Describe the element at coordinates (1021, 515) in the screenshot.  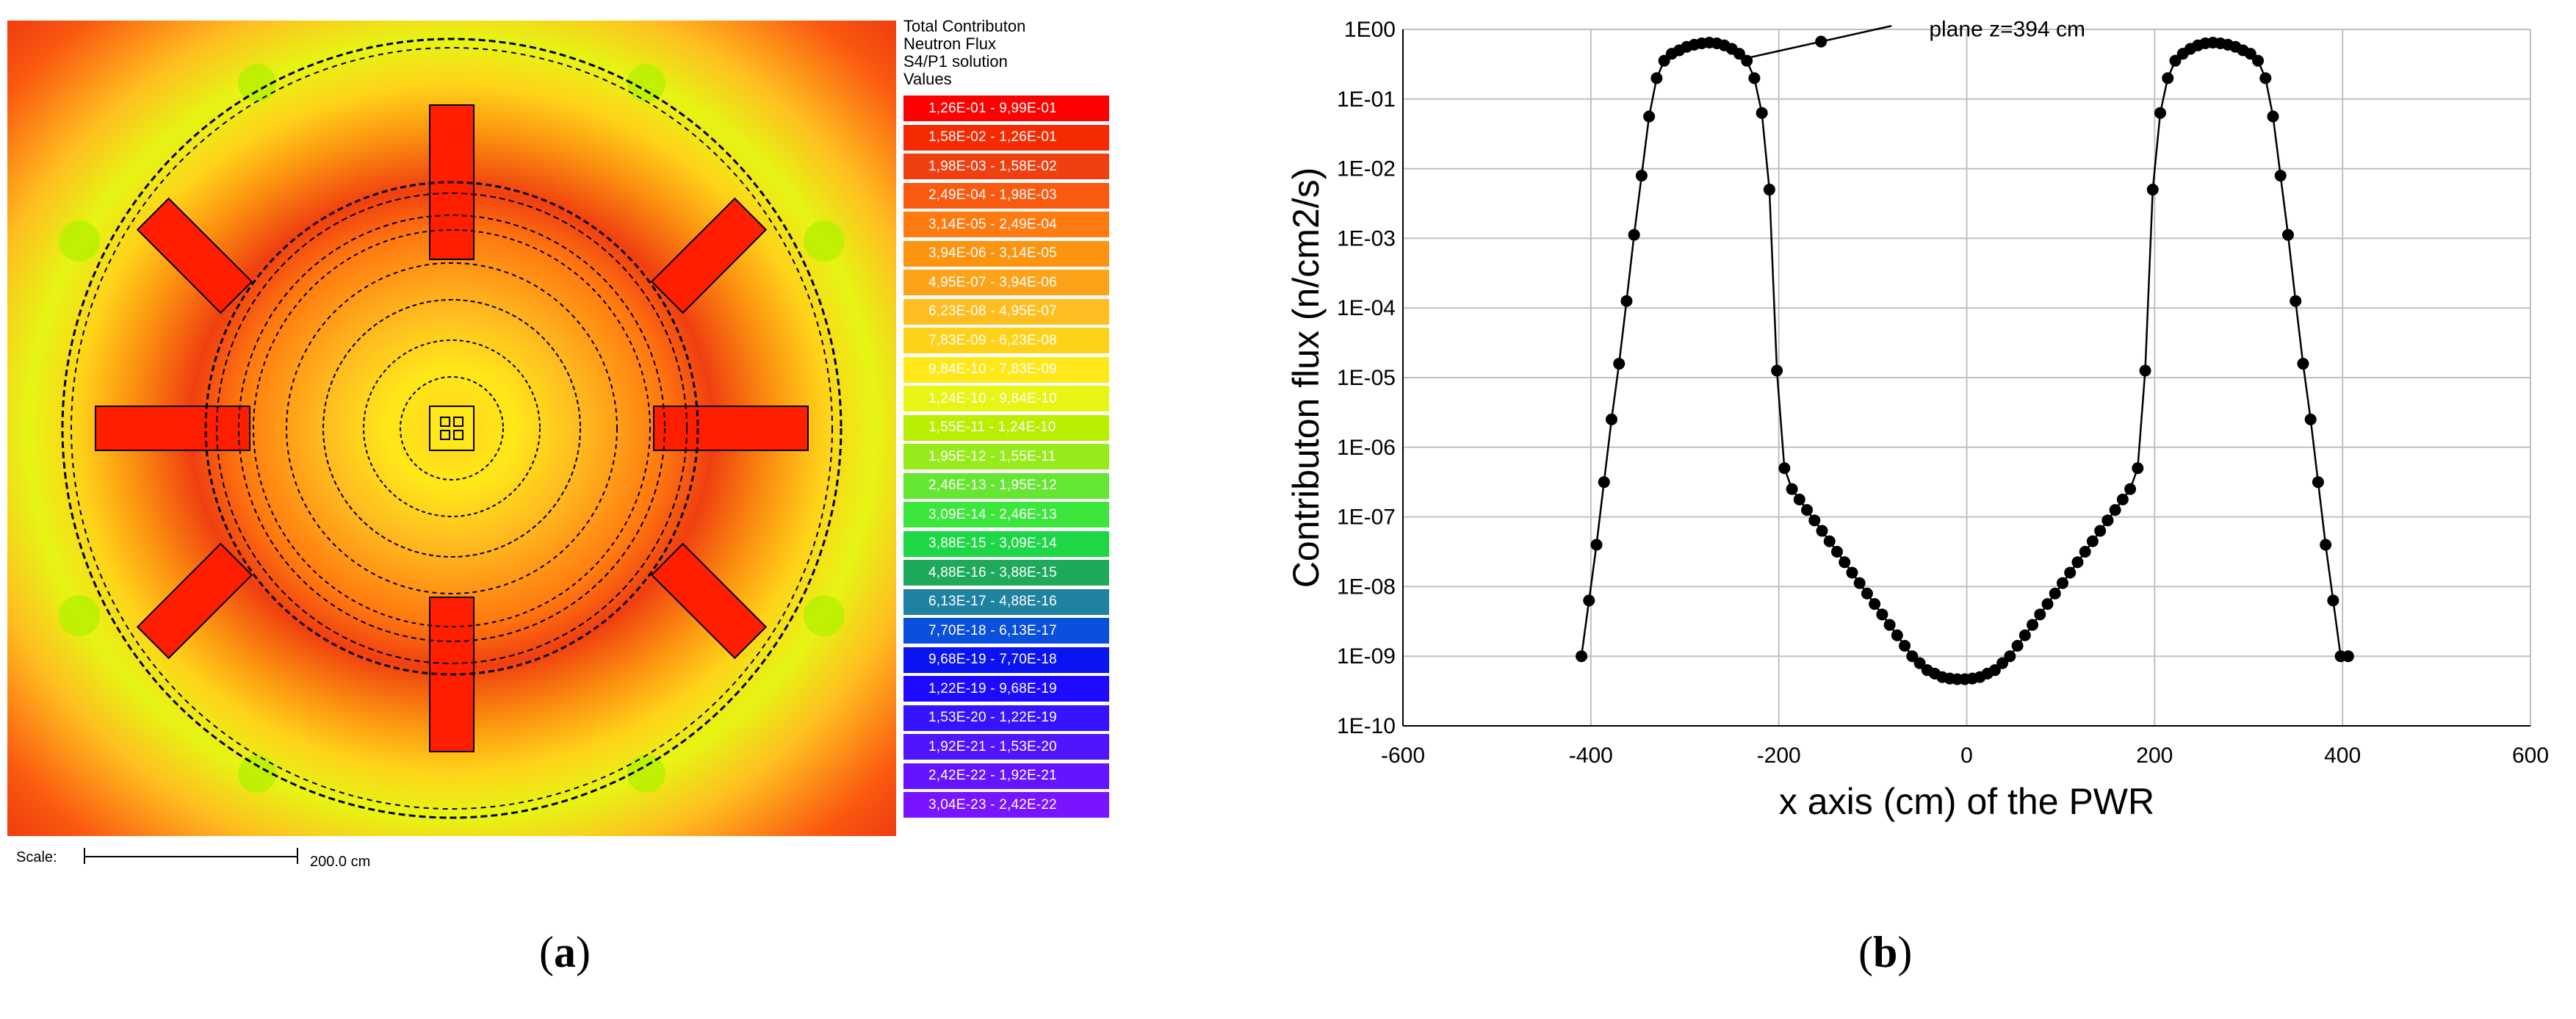
I see `legend-item: 3,09E-14 - 2,46E-13` at that location.